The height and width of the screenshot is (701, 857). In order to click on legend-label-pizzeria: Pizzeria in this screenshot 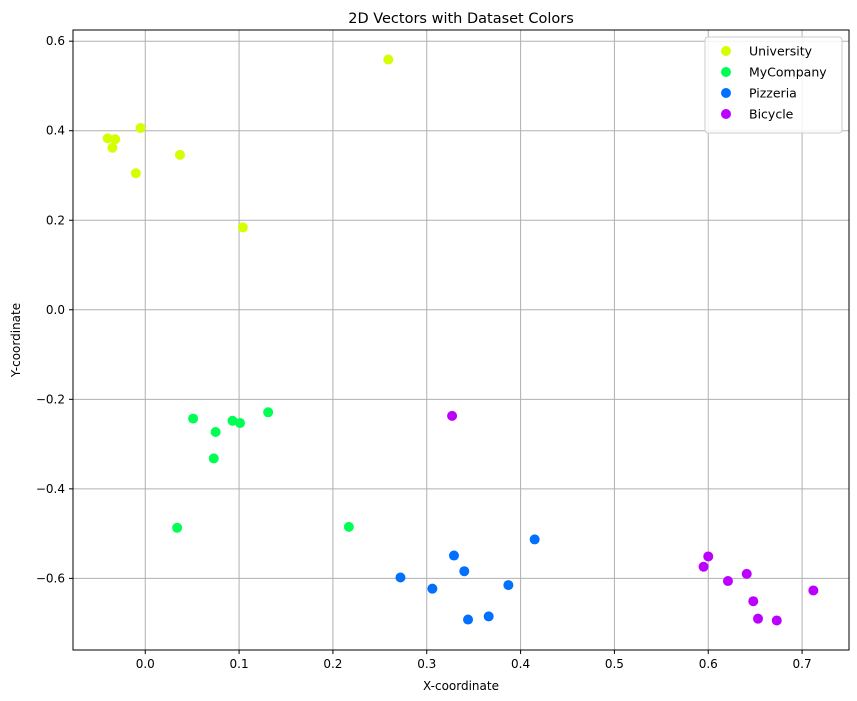, I will do `click(773, 93)`.